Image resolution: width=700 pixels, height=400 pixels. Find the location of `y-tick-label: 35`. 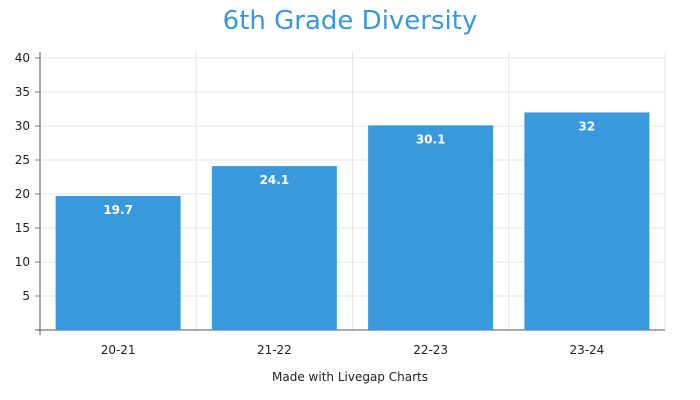

y-tick-label: 35 is located at coordinates (22, 92).